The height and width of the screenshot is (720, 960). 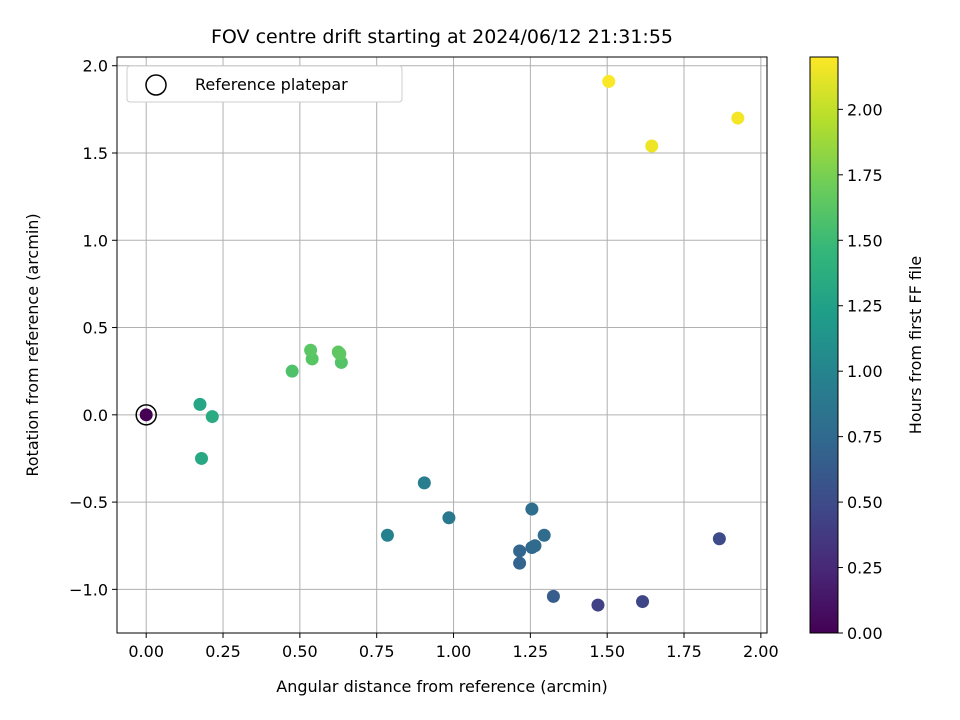 What do you see at coordinates (865, 306) in the screenshot?
I see `colorbar-tick-label: 1.25` at bounding box center [865, 306].